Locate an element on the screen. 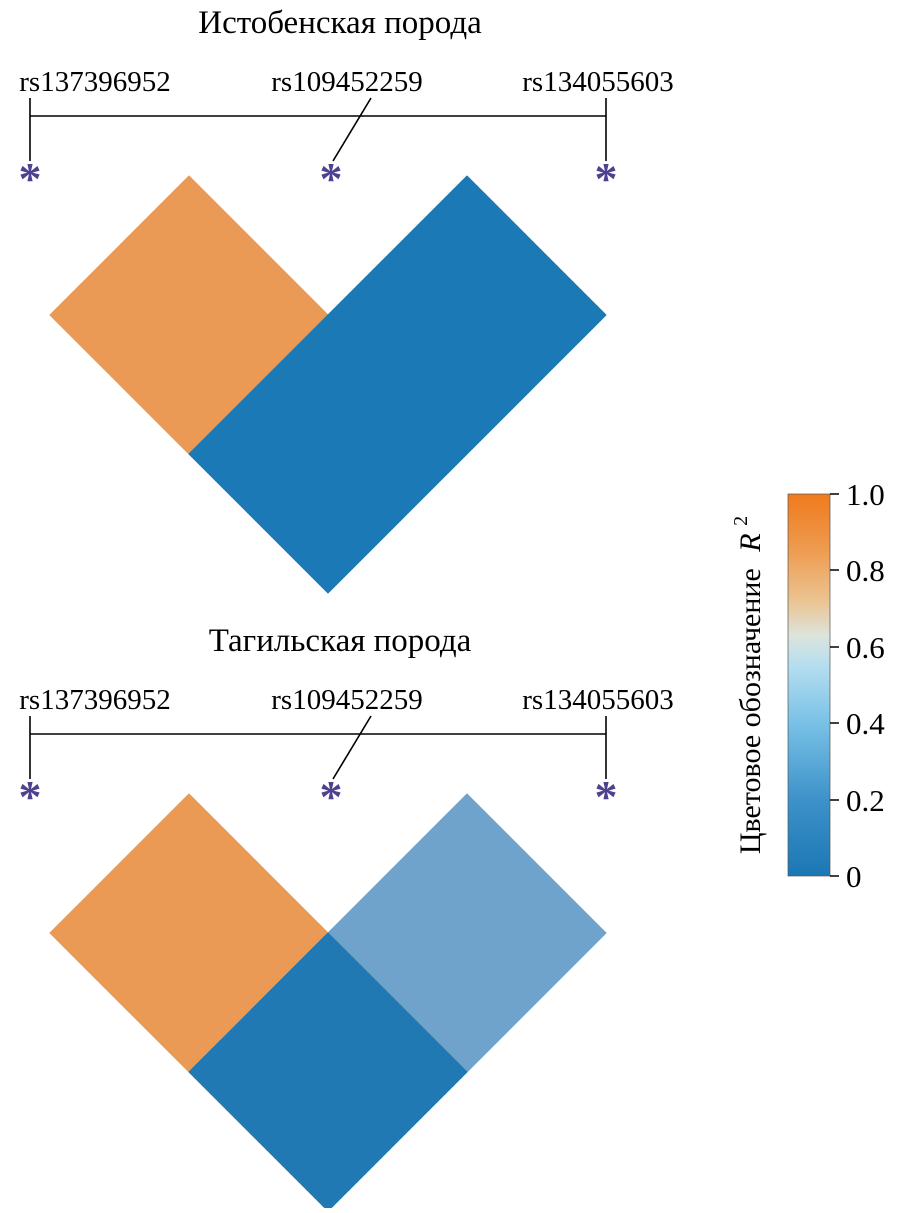 The height and width of the screenshot is (1213, 901). colorbar-title-r-symbol: R is located at coordinates (750, 542).